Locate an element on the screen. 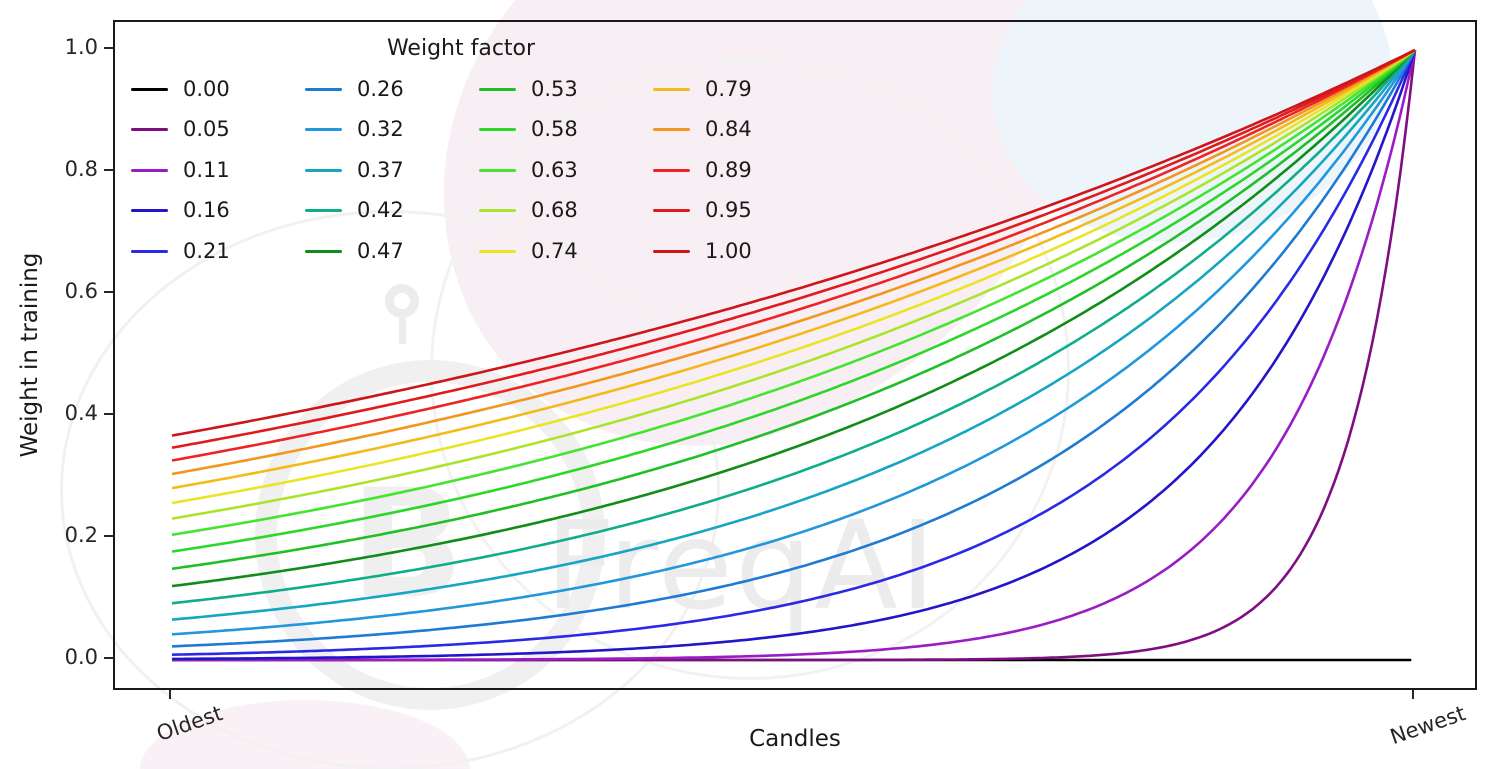  legend-label: 0.95 is located at coordinates (728, 210).